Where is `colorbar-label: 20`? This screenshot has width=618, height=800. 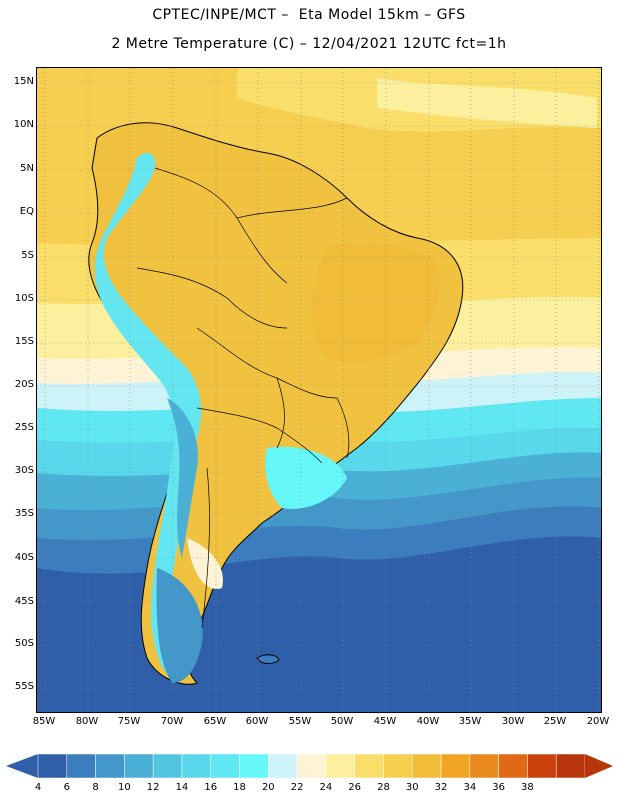 colorbar-label: 20 is located at coordinates (268, 787).